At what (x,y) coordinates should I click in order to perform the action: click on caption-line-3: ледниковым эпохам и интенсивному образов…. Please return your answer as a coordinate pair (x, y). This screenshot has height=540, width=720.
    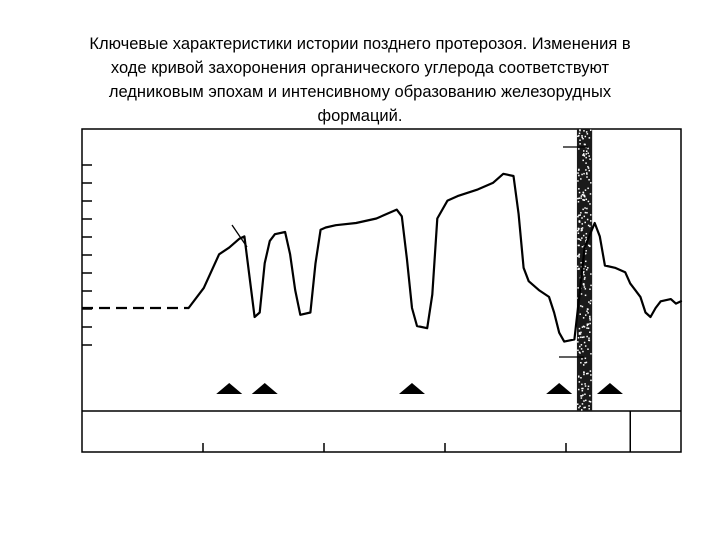
    Looking at the image, I should click on (360, 92).